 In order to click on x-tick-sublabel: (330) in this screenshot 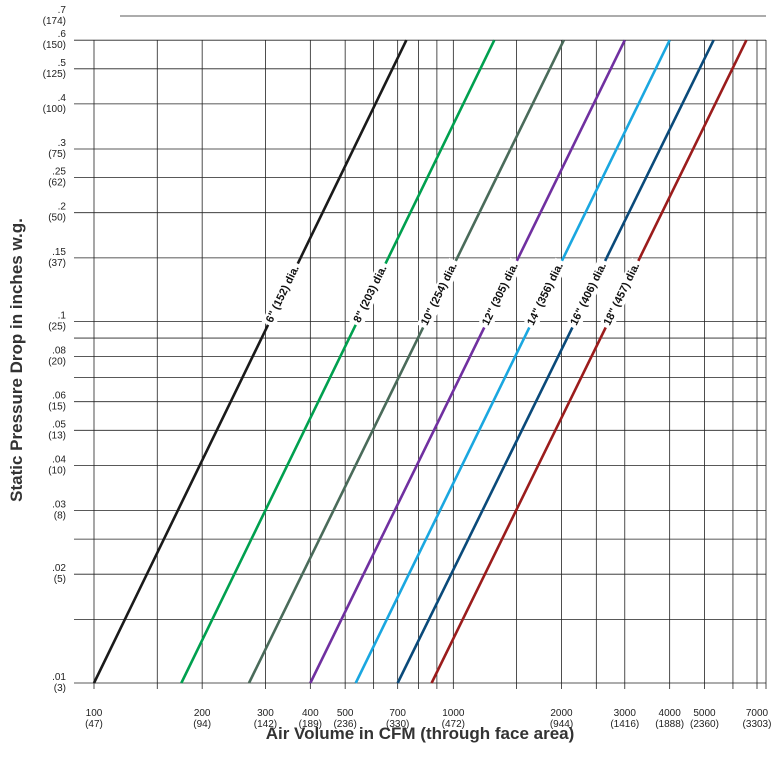, I will do `click(397, 724)`.